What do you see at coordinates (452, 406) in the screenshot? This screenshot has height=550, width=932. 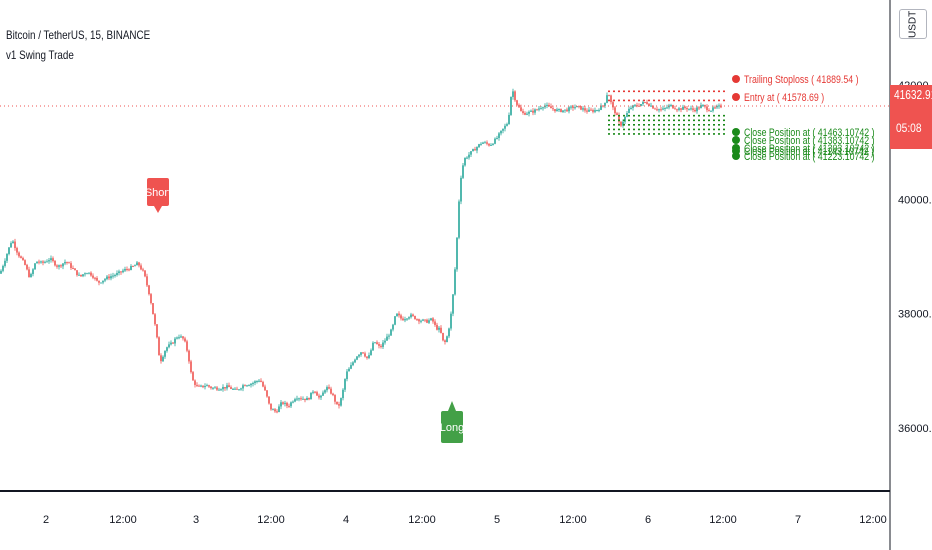 I see `long-arrow-icon` at bounding box center [452, 406].